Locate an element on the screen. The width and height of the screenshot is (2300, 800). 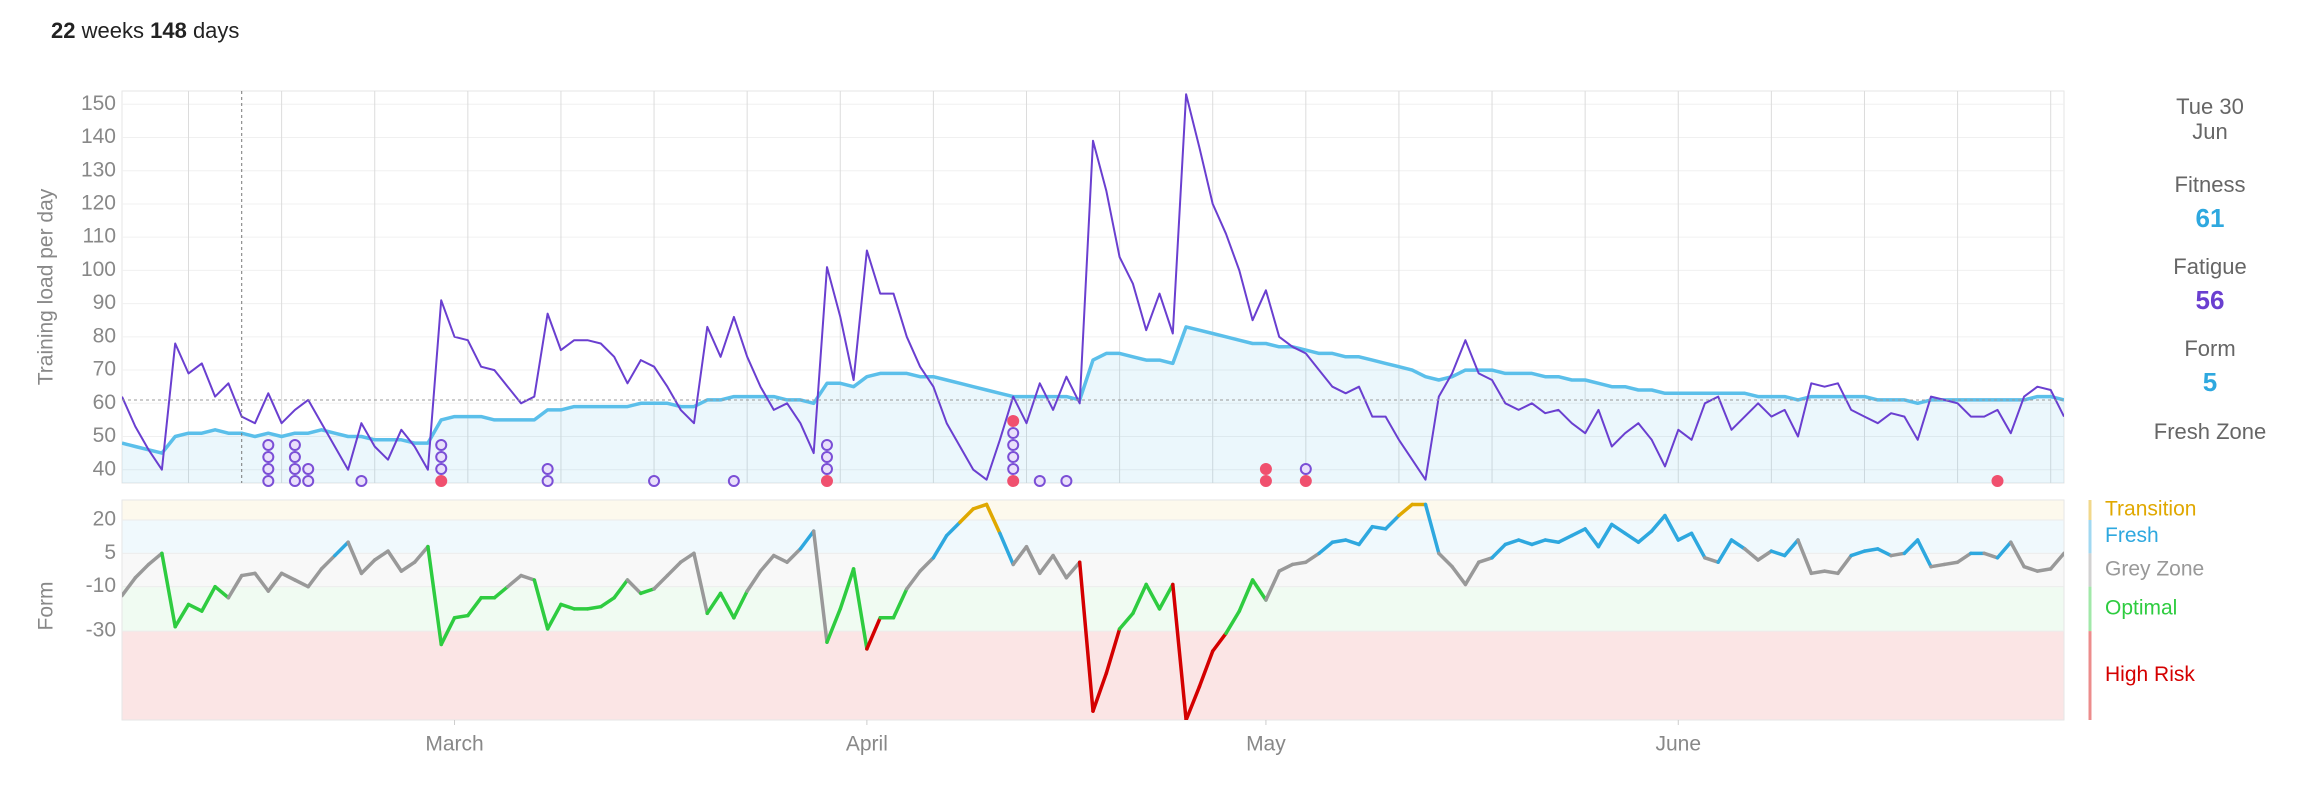
y-tick-label: 60 is located at coordinates (104, 402).